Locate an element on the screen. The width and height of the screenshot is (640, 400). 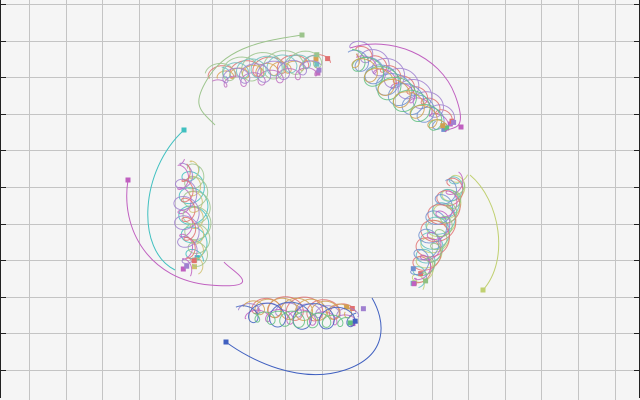
trail-cluster-right is located at coordinates (439, 230).